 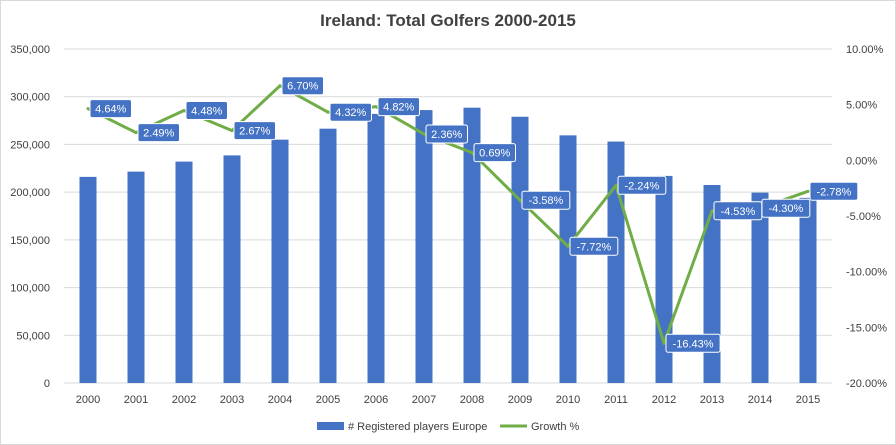 I want to click on y-right-tick-label: -15.00%, so click(x=866, y=328).